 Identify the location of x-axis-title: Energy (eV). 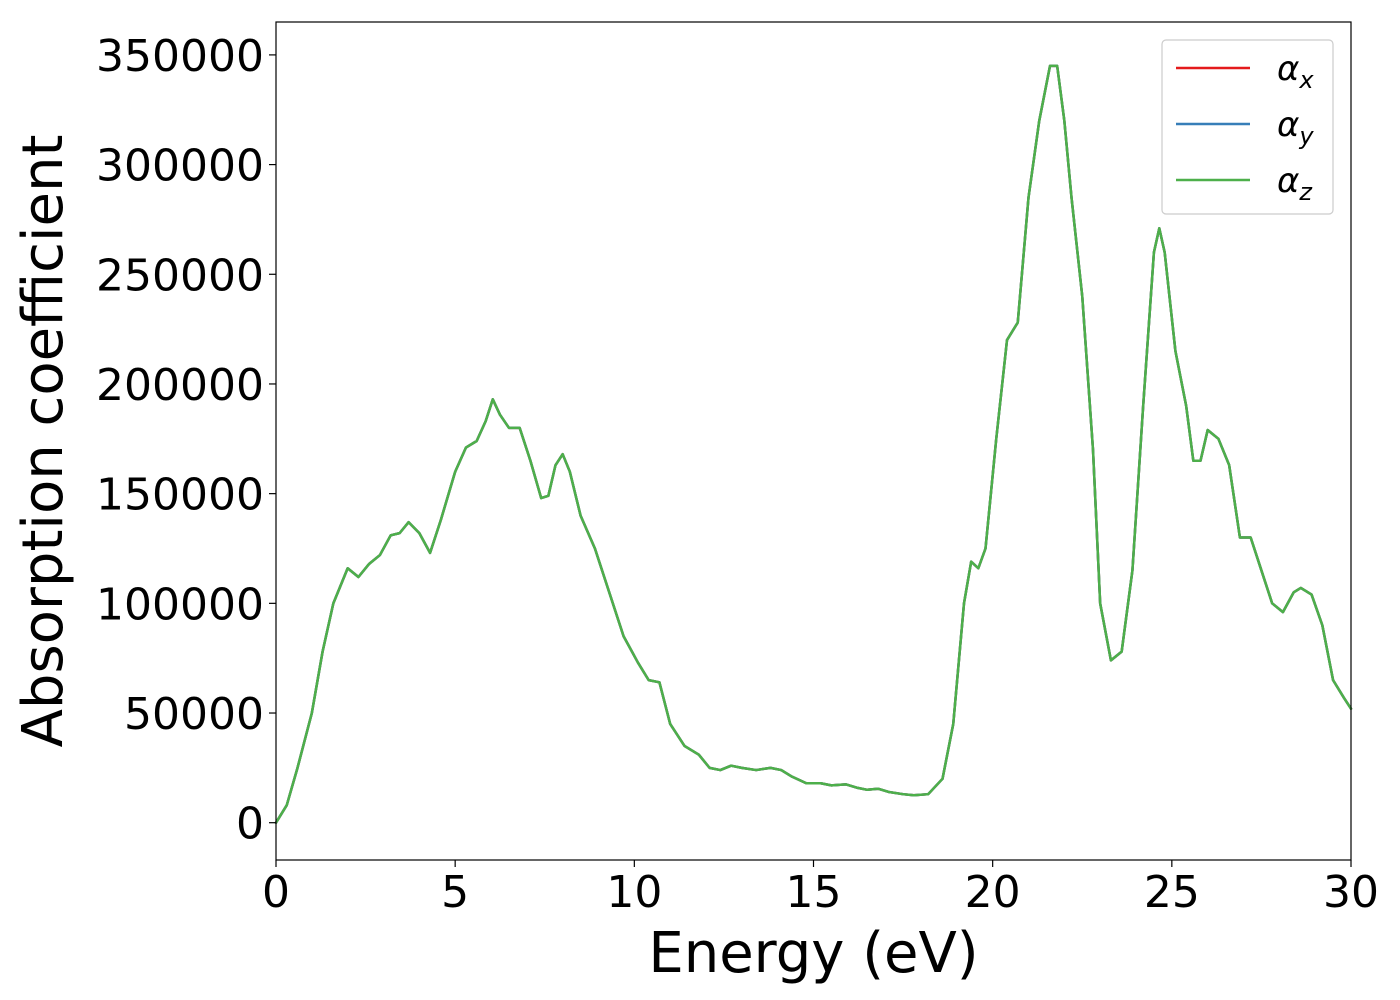
(813, 953).